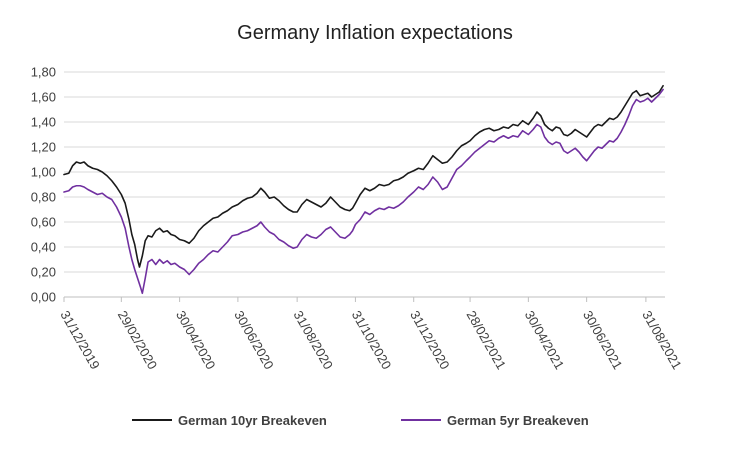 The width and height of the screenshot is (750, 450). I want to click on y-tick-label: 1,40, so click(43, 122).